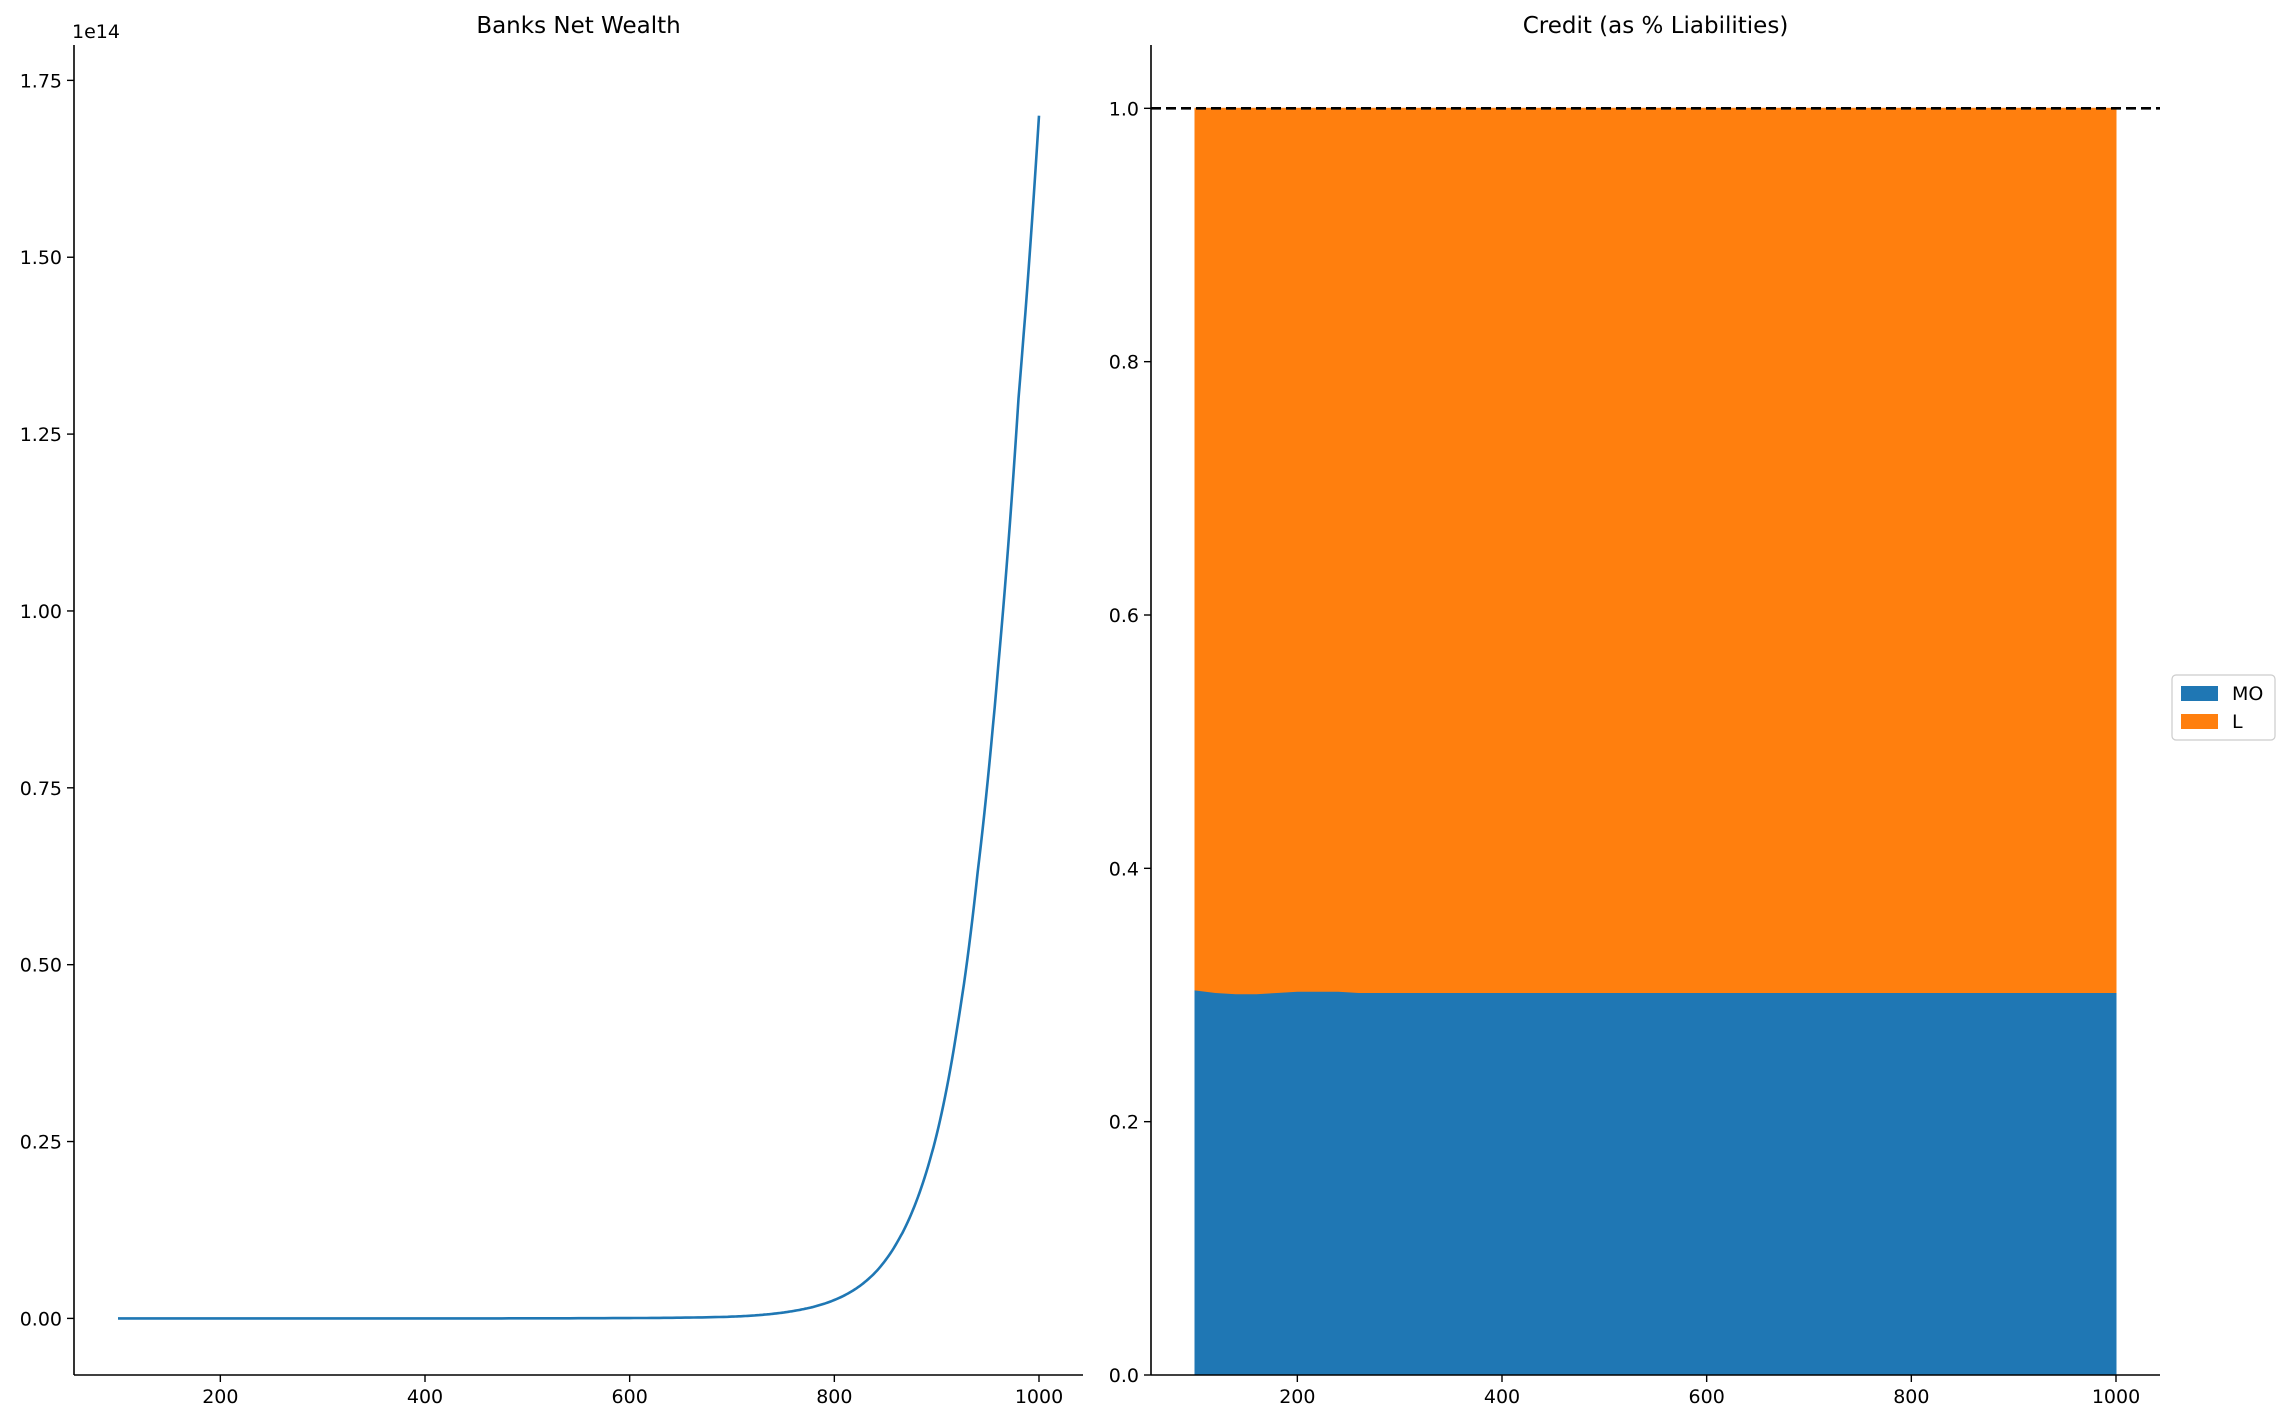 The height and width of the screenshot is (1423, 2290). I want to click on y-tick-label: 1.0, so click(1124, 109).